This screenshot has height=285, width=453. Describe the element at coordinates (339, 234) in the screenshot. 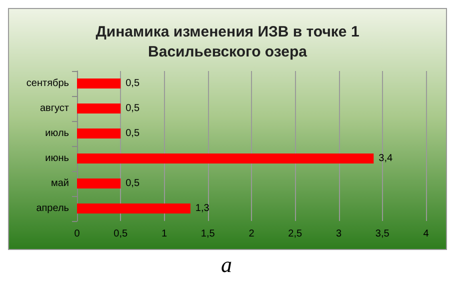

I see `x-tick-label: 3` at that location.